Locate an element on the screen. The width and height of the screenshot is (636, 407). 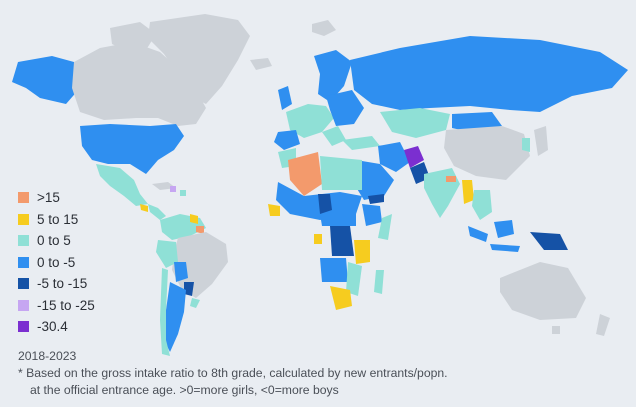
usa-shape is located at coordinates (132, 149).